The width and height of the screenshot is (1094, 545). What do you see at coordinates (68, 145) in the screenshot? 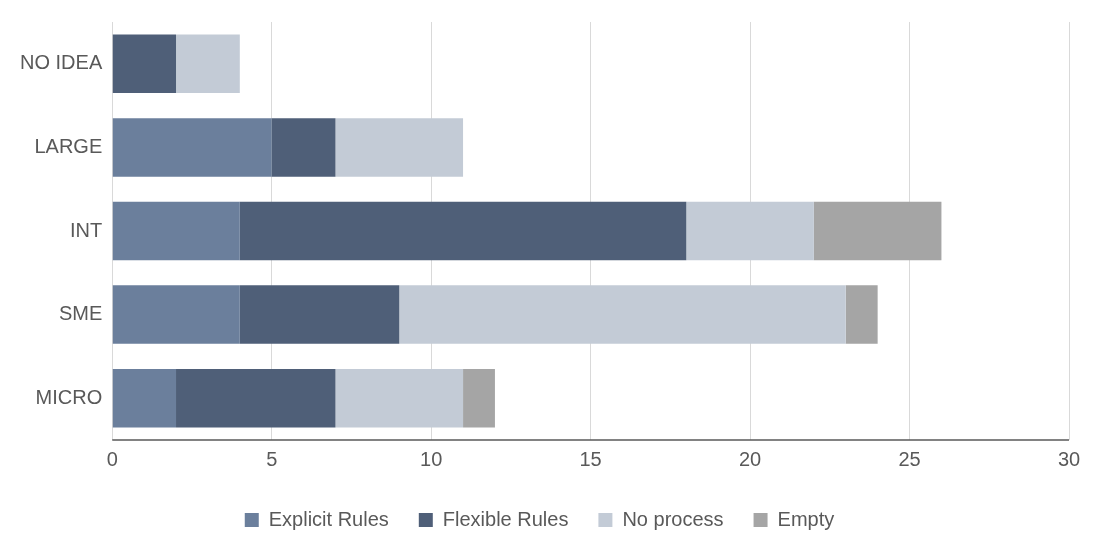
I see `y-tick-label: LARGE` at bounding box center [68, 145].